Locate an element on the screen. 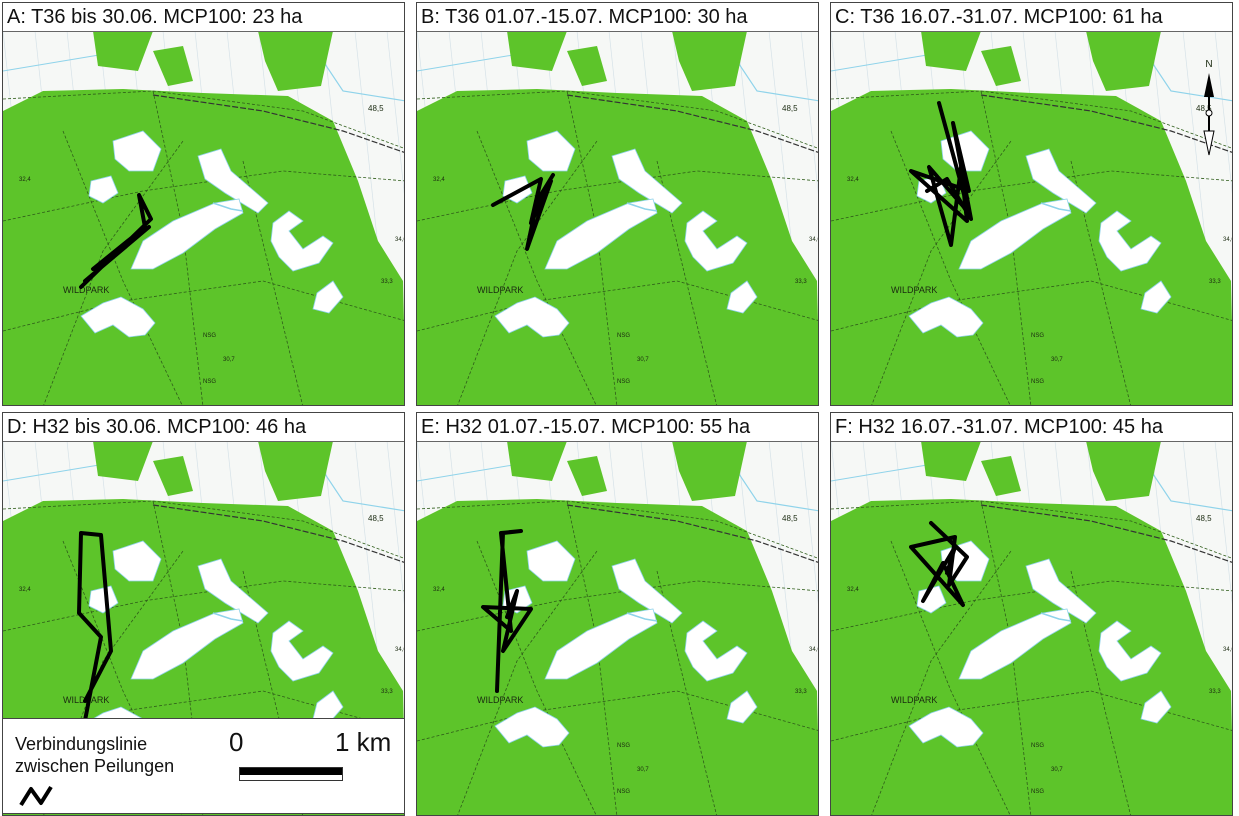 The image size is (1239, 816). legend-line-label-2: zwischen Peilungen is located at coordinates (95, 766).